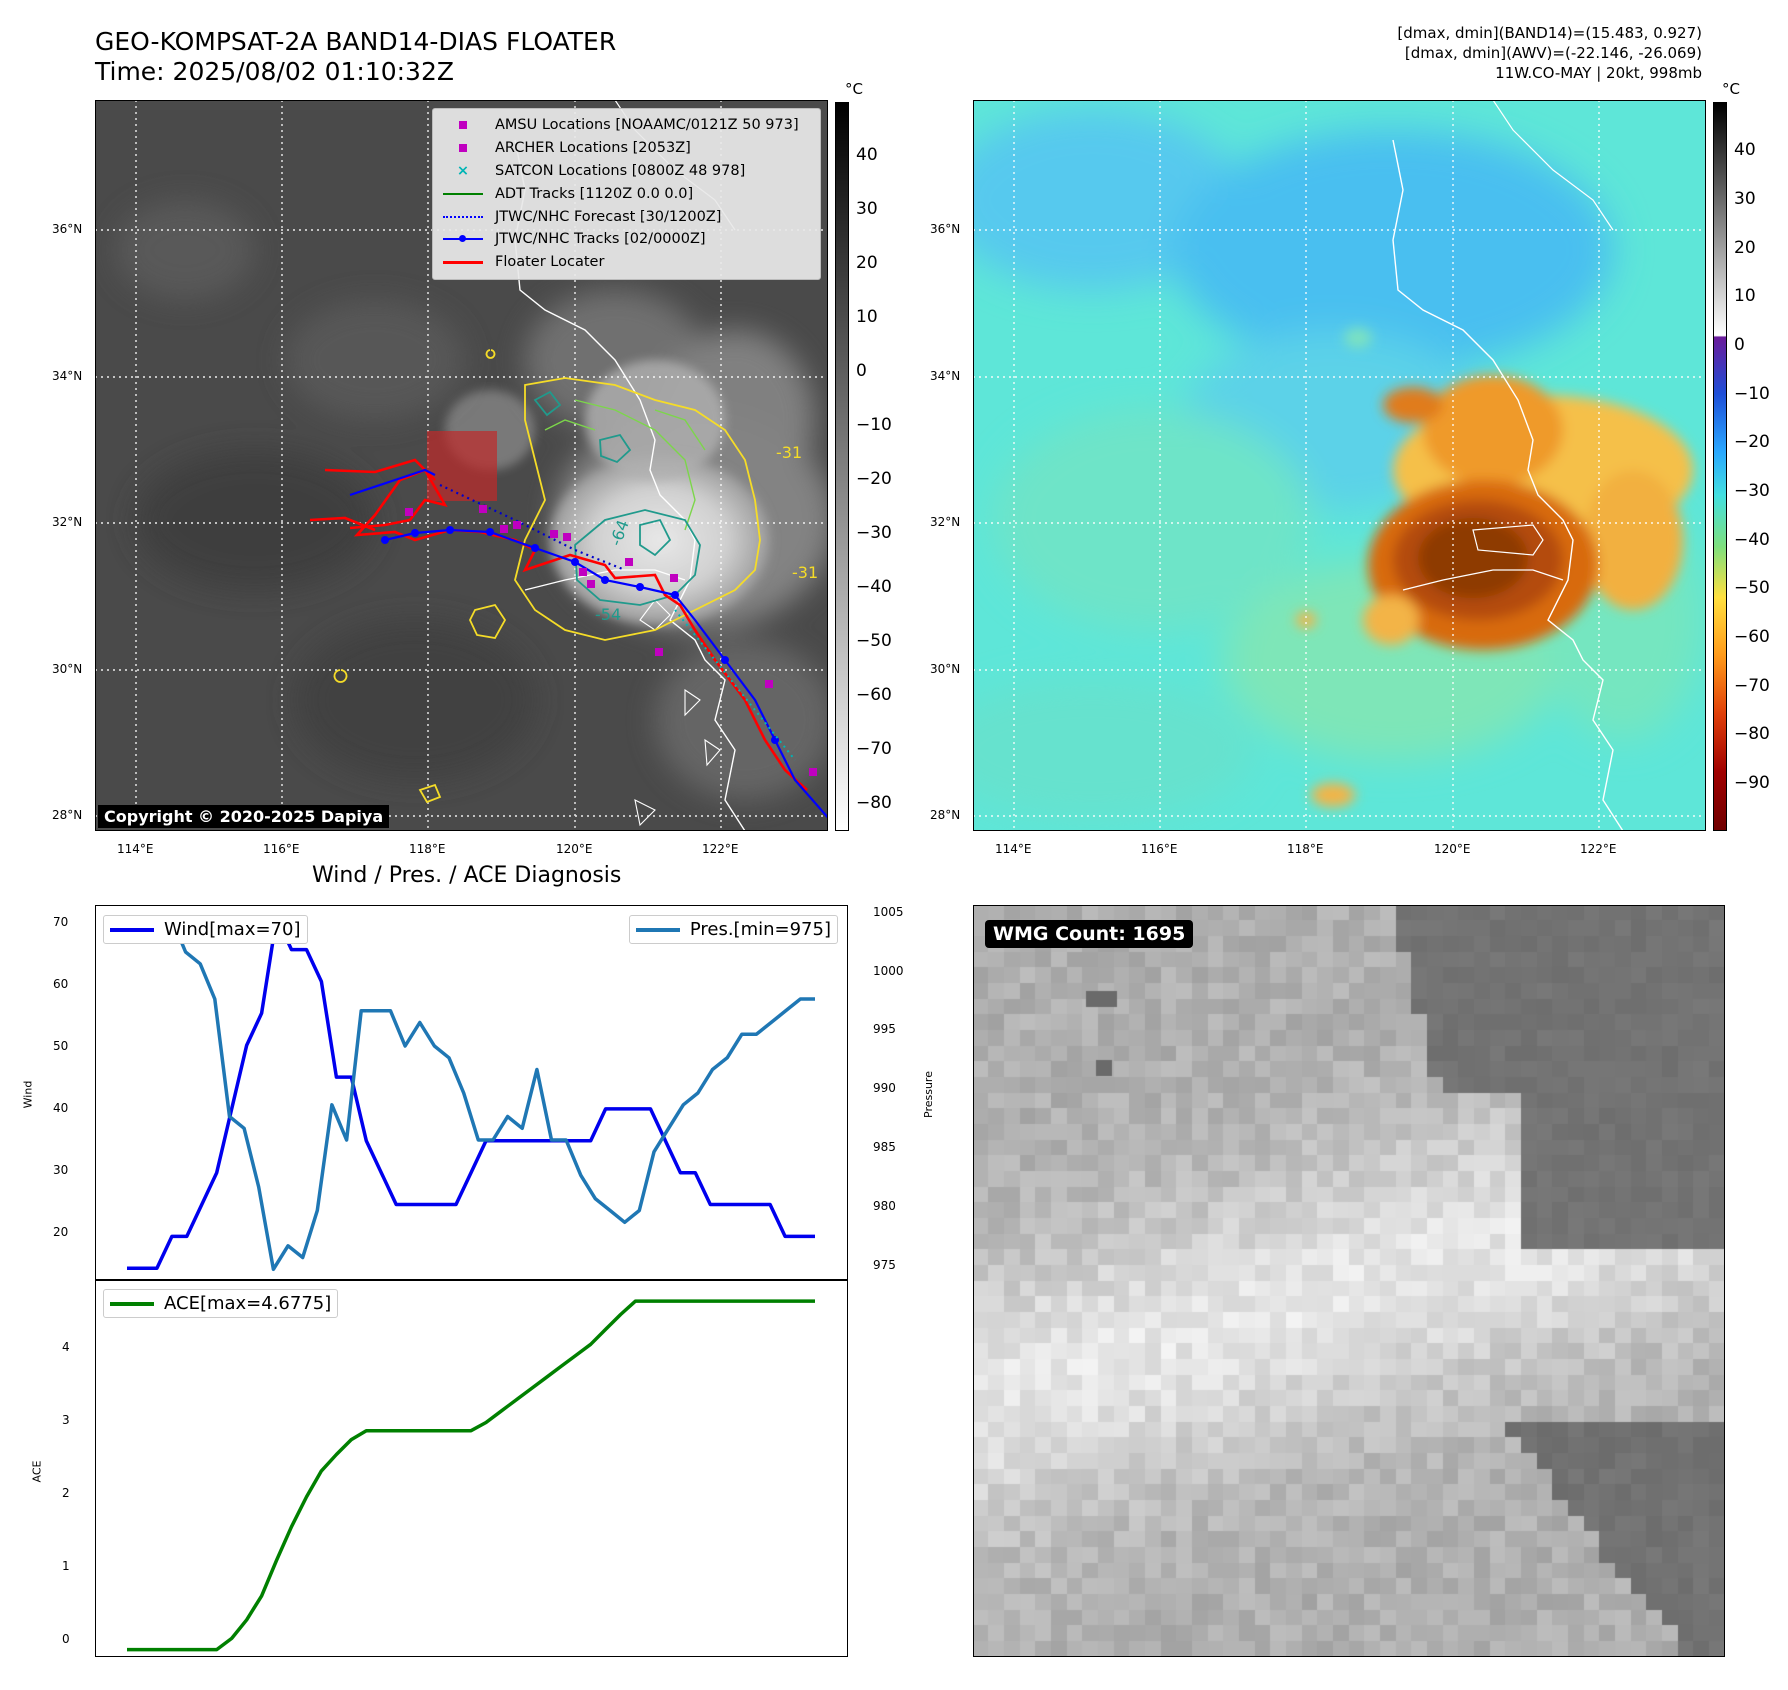 The height and width of the screenshot is (1690, 1788). I want to click on wmg-count-badge: WMG Count: 1695, so click(1089, 934).